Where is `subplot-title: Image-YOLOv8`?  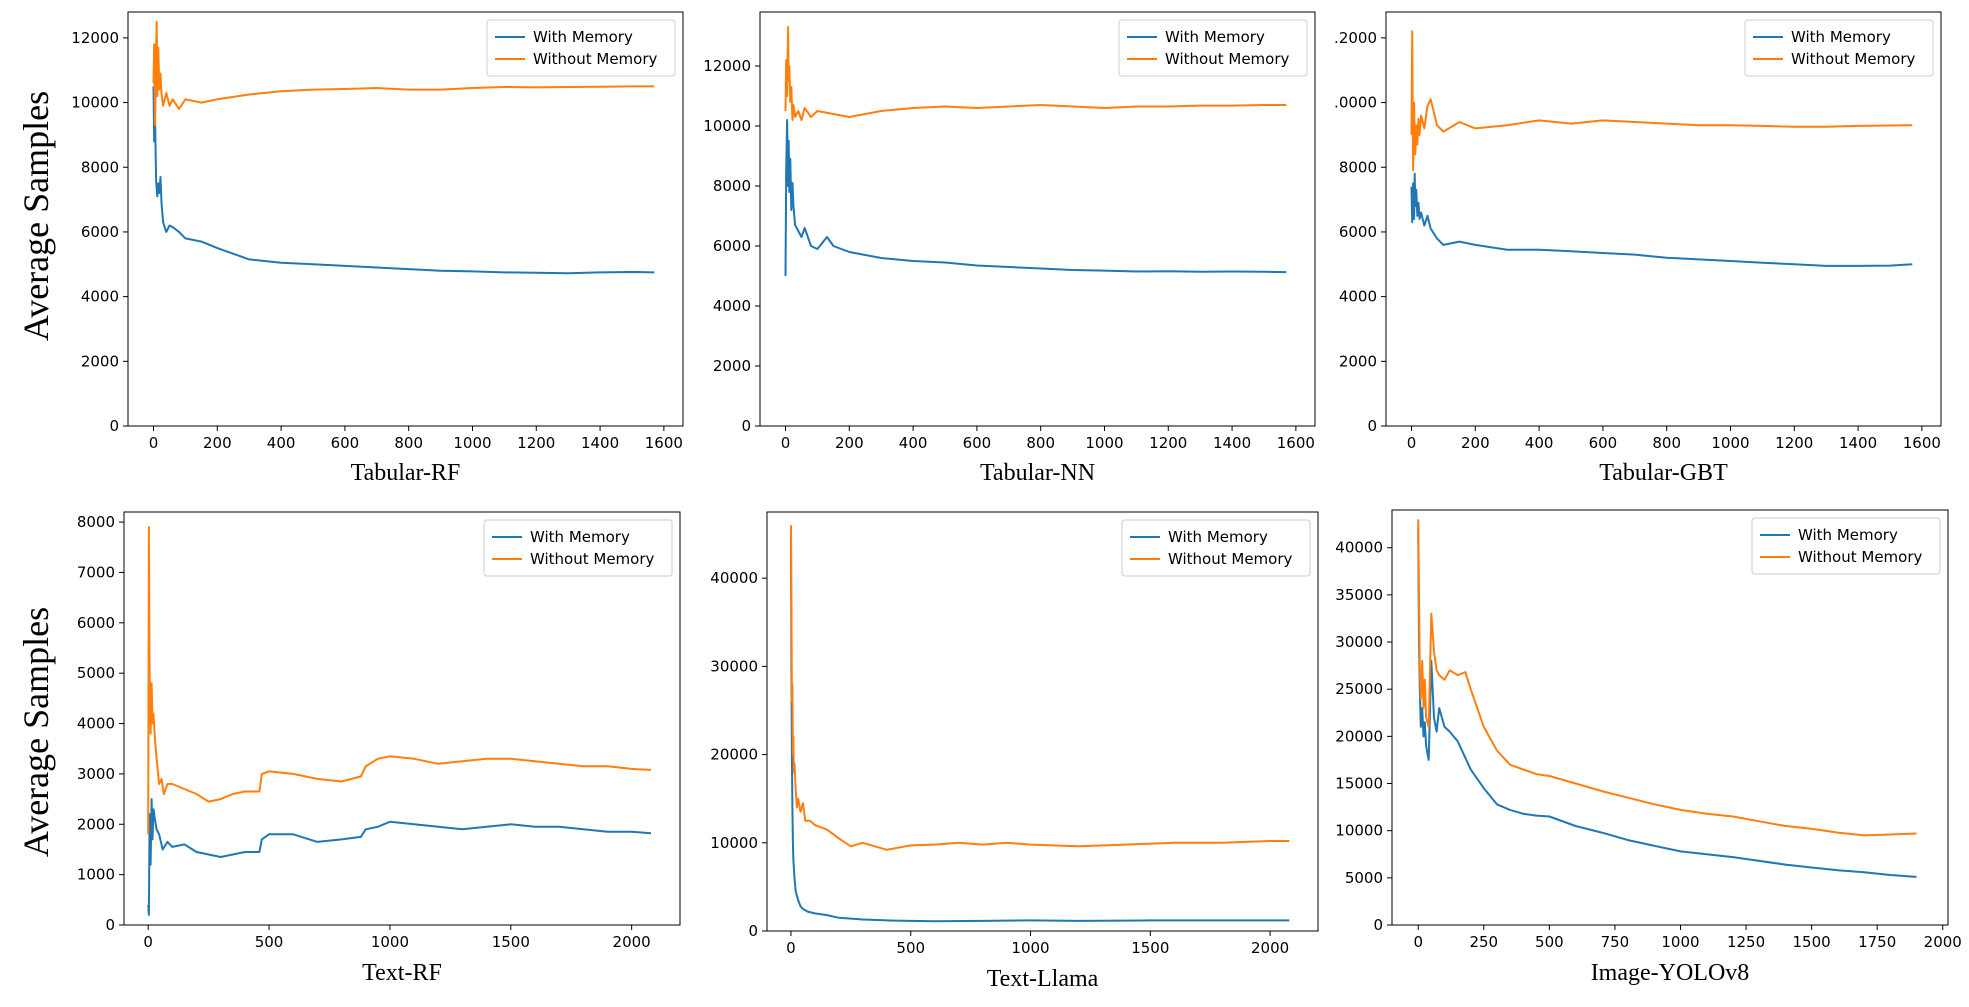
subplot-title: Image-YOLOv8 is located at coordinates (1670, 973).